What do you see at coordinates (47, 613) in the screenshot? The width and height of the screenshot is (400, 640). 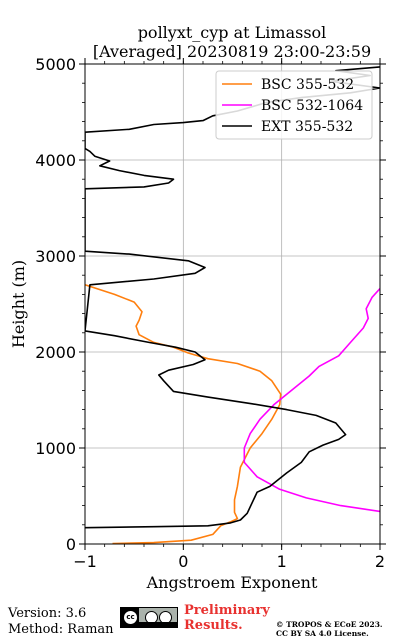 I see `version-text: Version: 3.6` at bounding box center [47, 613].